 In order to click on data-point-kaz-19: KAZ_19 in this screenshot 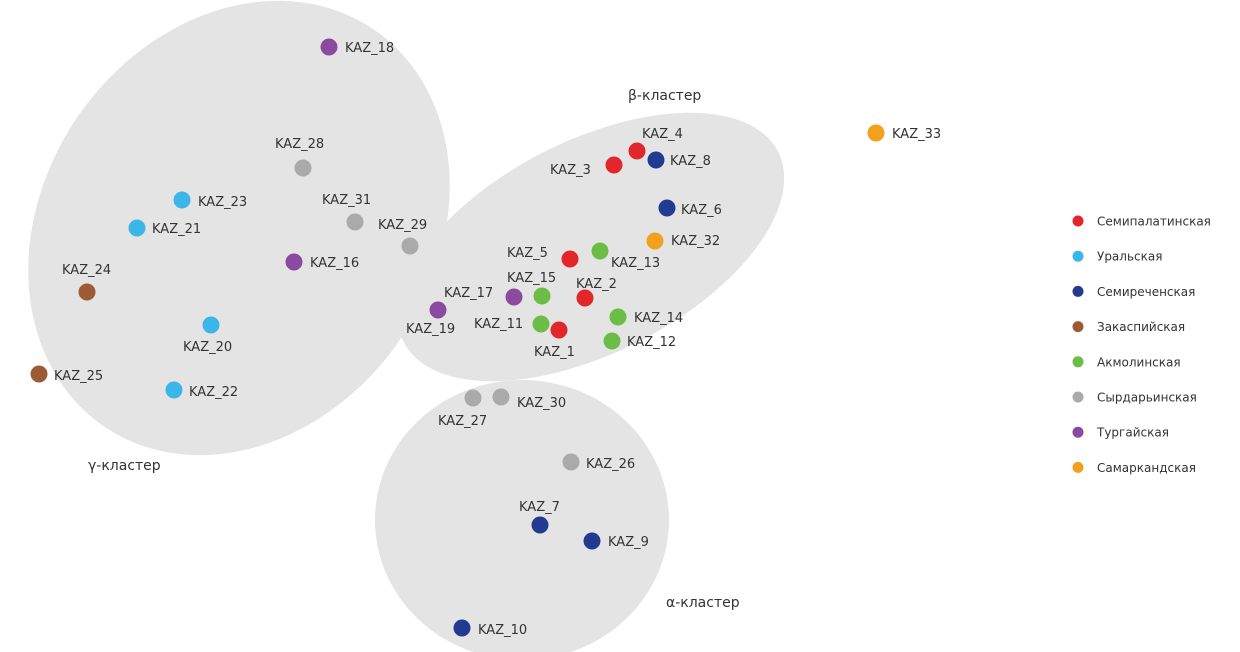, I will do `click(430, 319)`.